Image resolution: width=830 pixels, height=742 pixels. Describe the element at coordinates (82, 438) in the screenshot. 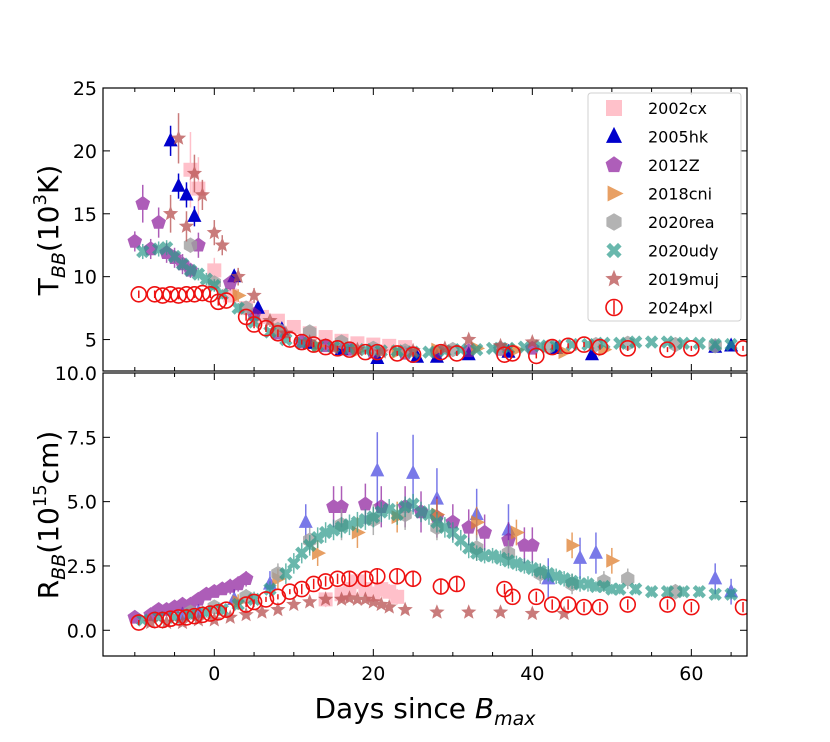

I see `radius-ytick-label: 7.5` at that location.